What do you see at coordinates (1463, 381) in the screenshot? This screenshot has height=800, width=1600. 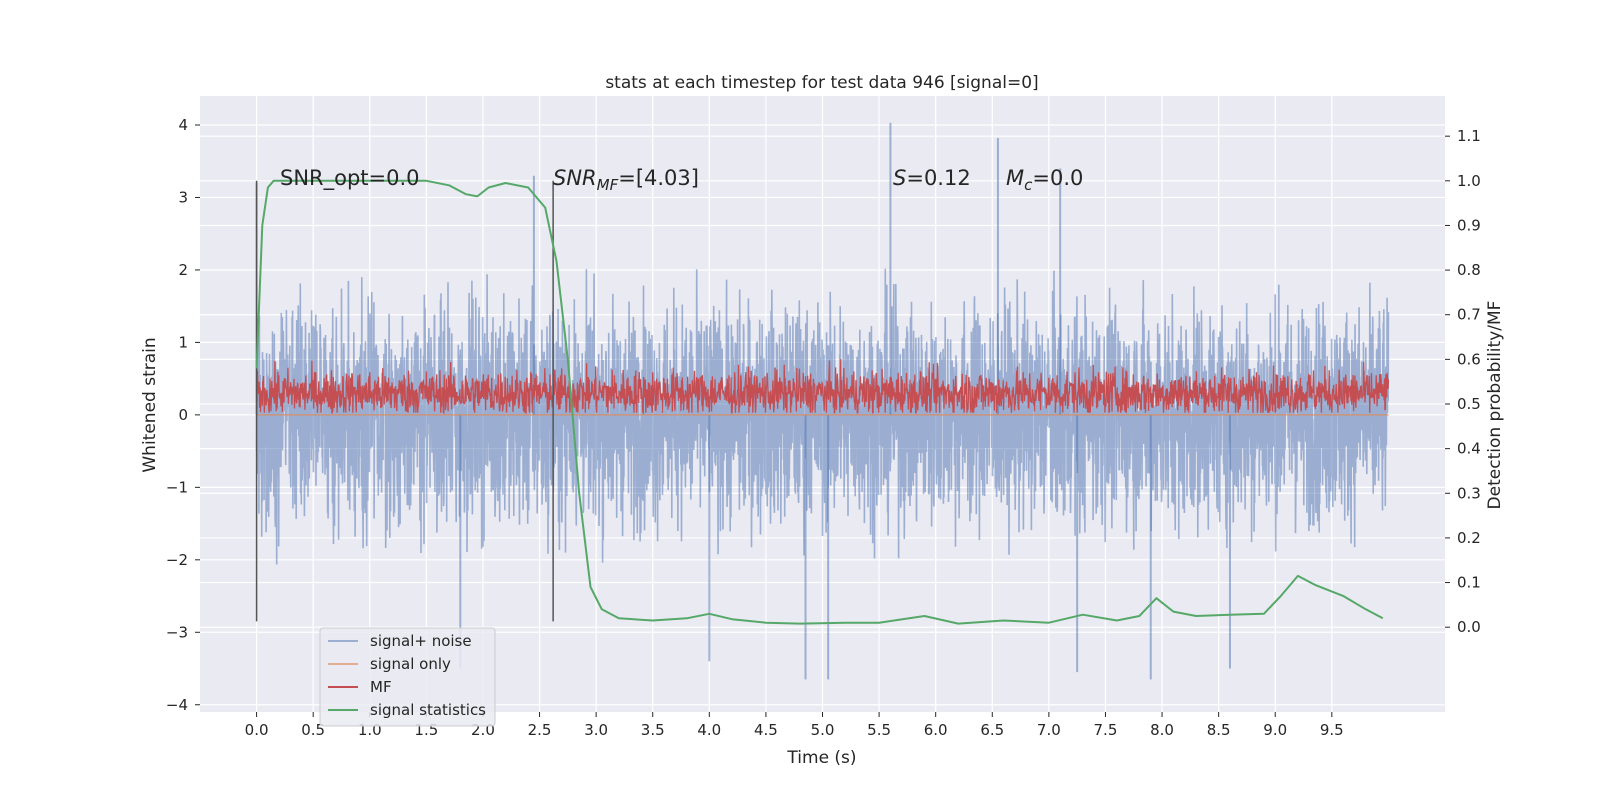 I see `y-right-axis-ticks: 1.1 1.0 0.9 0.8 0.7 0.6 0.5 0.4 0.3 0.2 0.1 0.0` at bounding box center [1463, 381].